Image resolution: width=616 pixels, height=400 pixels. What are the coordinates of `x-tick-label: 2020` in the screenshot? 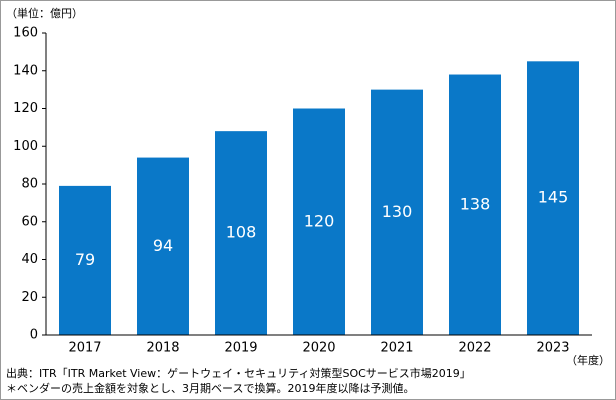 It's located at (318, 348).